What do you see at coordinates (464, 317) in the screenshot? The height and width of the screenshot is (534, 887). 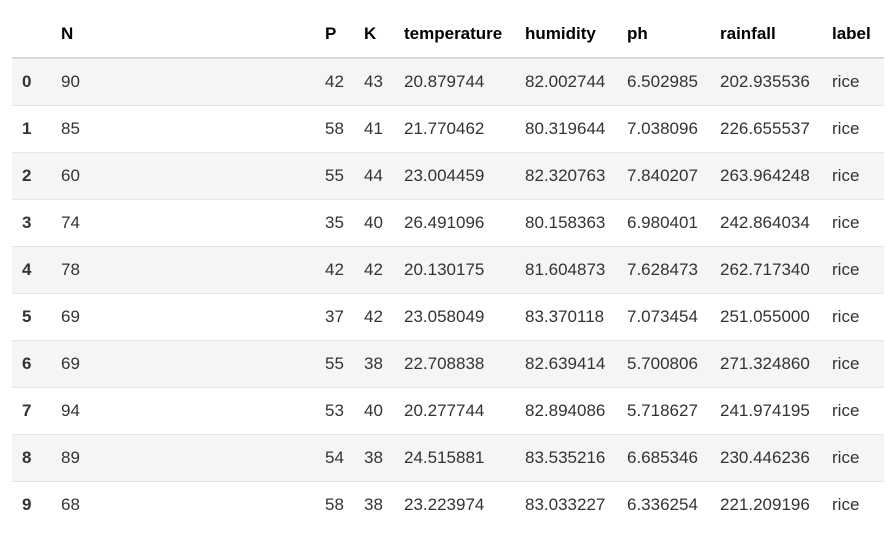 I see `cell-temperature: 23.058049` at bounding box center [464, 317].